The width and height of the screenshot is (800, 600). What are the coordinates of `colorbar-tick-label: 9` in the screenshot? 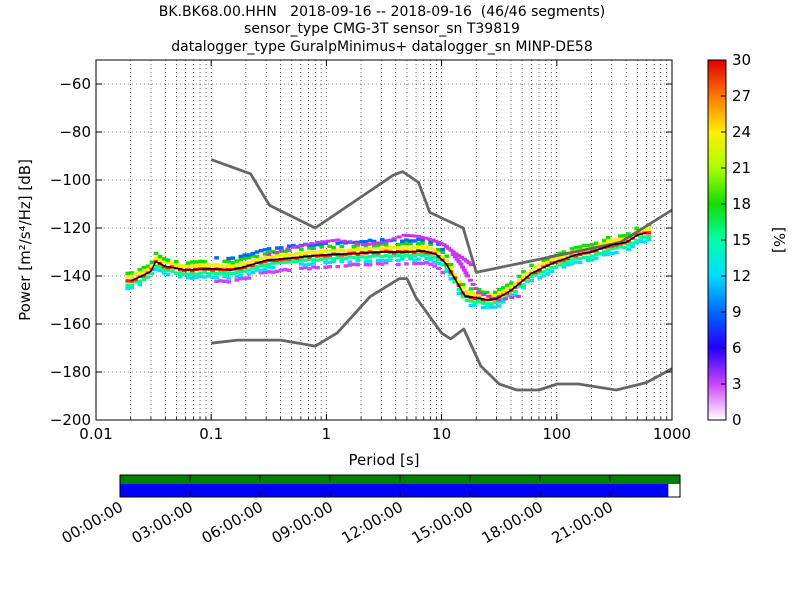 It's located at (737, 312).